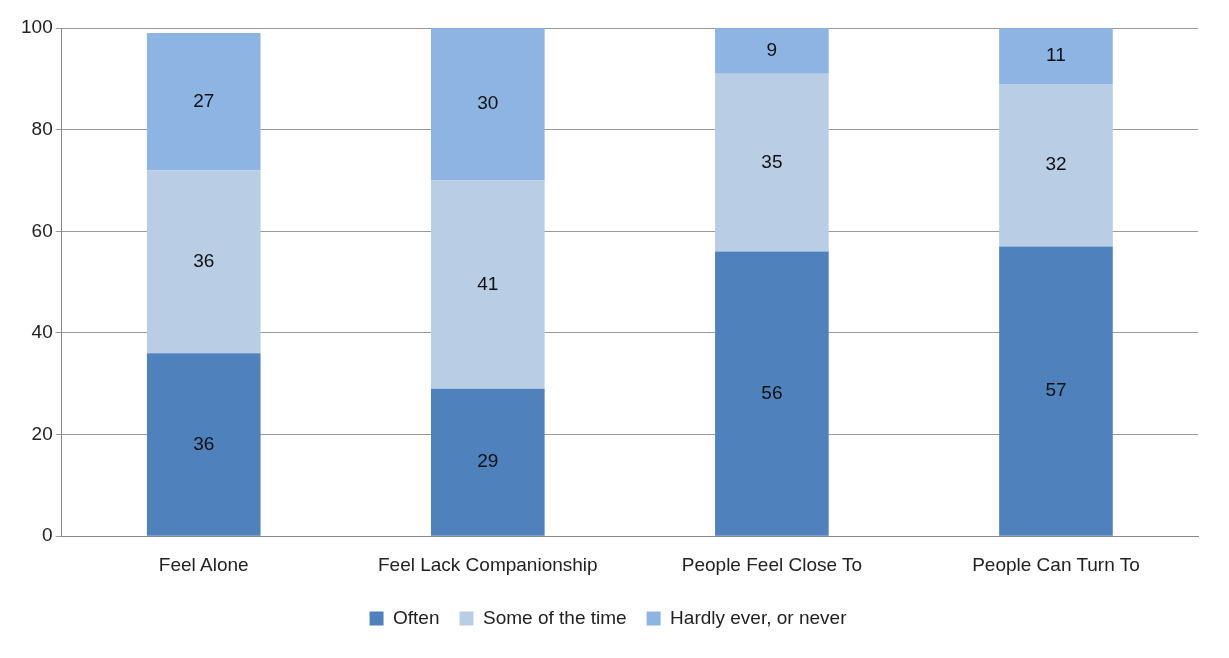 This screenshot has height=658, width=1229. I want to click on data-label: 30, so click(488, 103).